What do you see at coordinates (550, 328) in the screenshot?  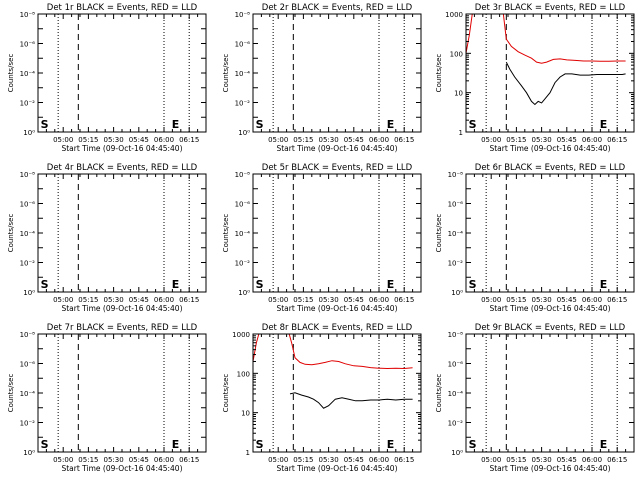 I see `chart-title: Det 9r BLACK = Events, RED = LLD` at bounding box center [550, 328].